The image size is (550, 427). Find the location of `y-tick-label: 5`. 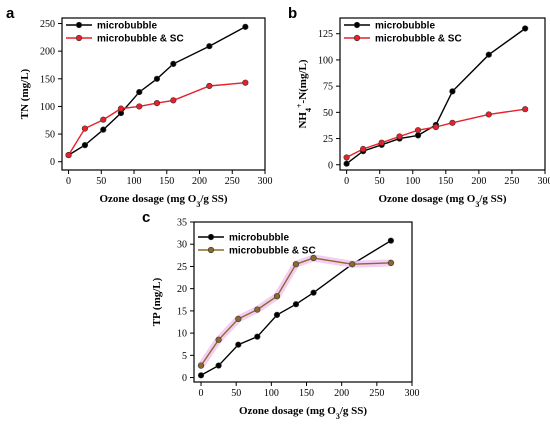

y-tick-label: 5 is located at coordinates (184, 356).